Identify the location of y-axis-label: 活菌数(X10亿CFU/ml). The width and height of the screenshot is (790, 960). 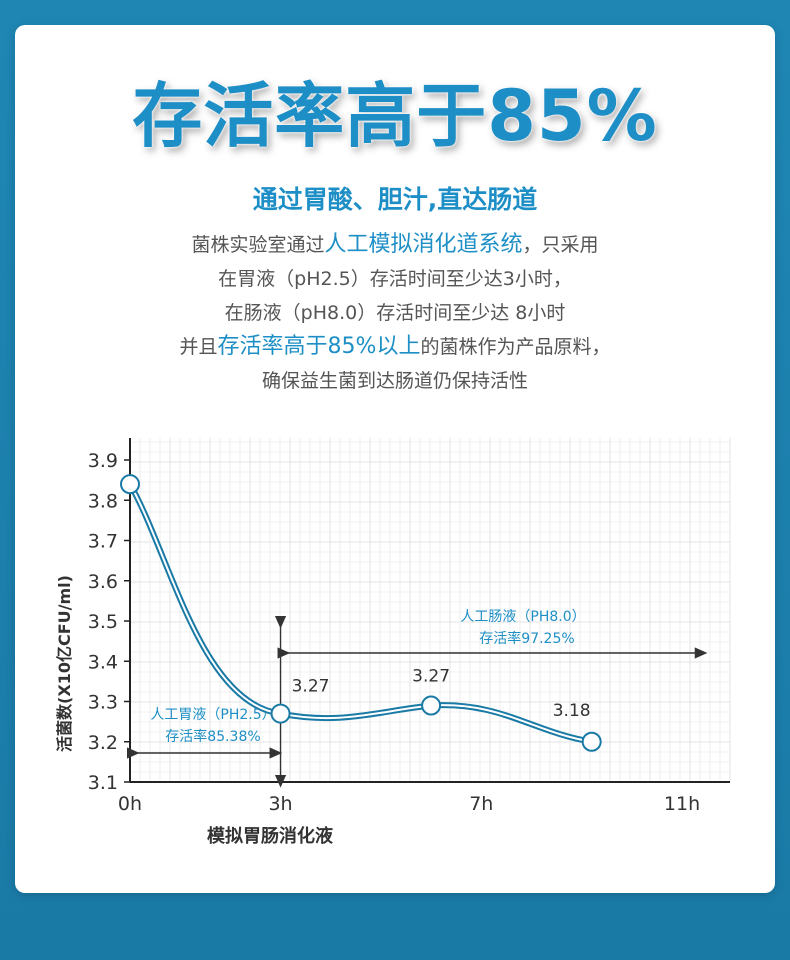
(64, 663).